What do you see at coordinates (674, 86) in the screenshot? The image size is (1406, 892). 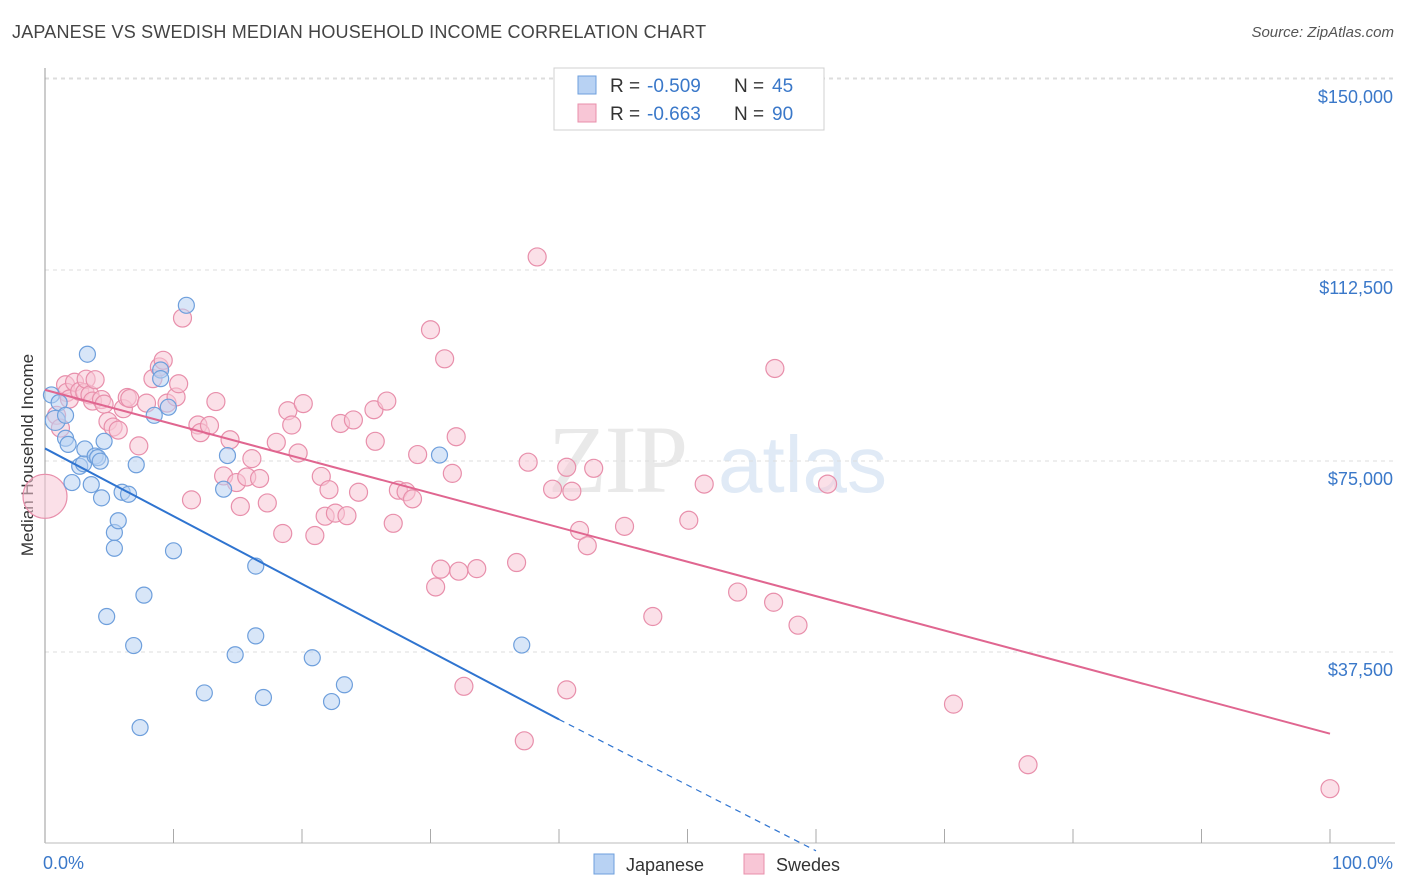 I see `legend-r-value-japanese: -0.509` at bounding box center [674, 86].